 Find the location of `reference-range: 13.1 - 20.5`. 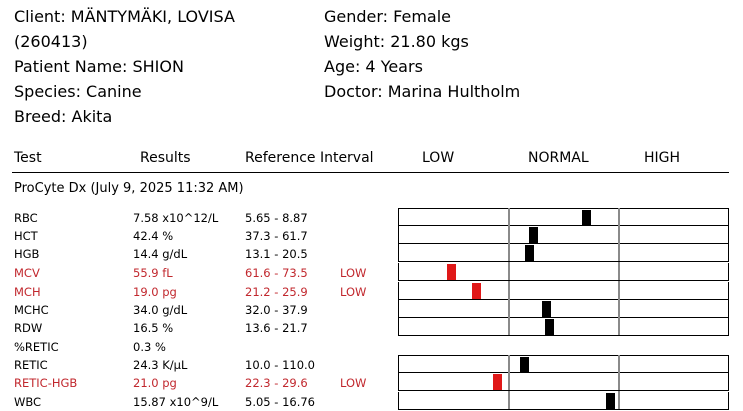

reference-range: 13.1 - 20.5 is located at coordinates (276, 254).